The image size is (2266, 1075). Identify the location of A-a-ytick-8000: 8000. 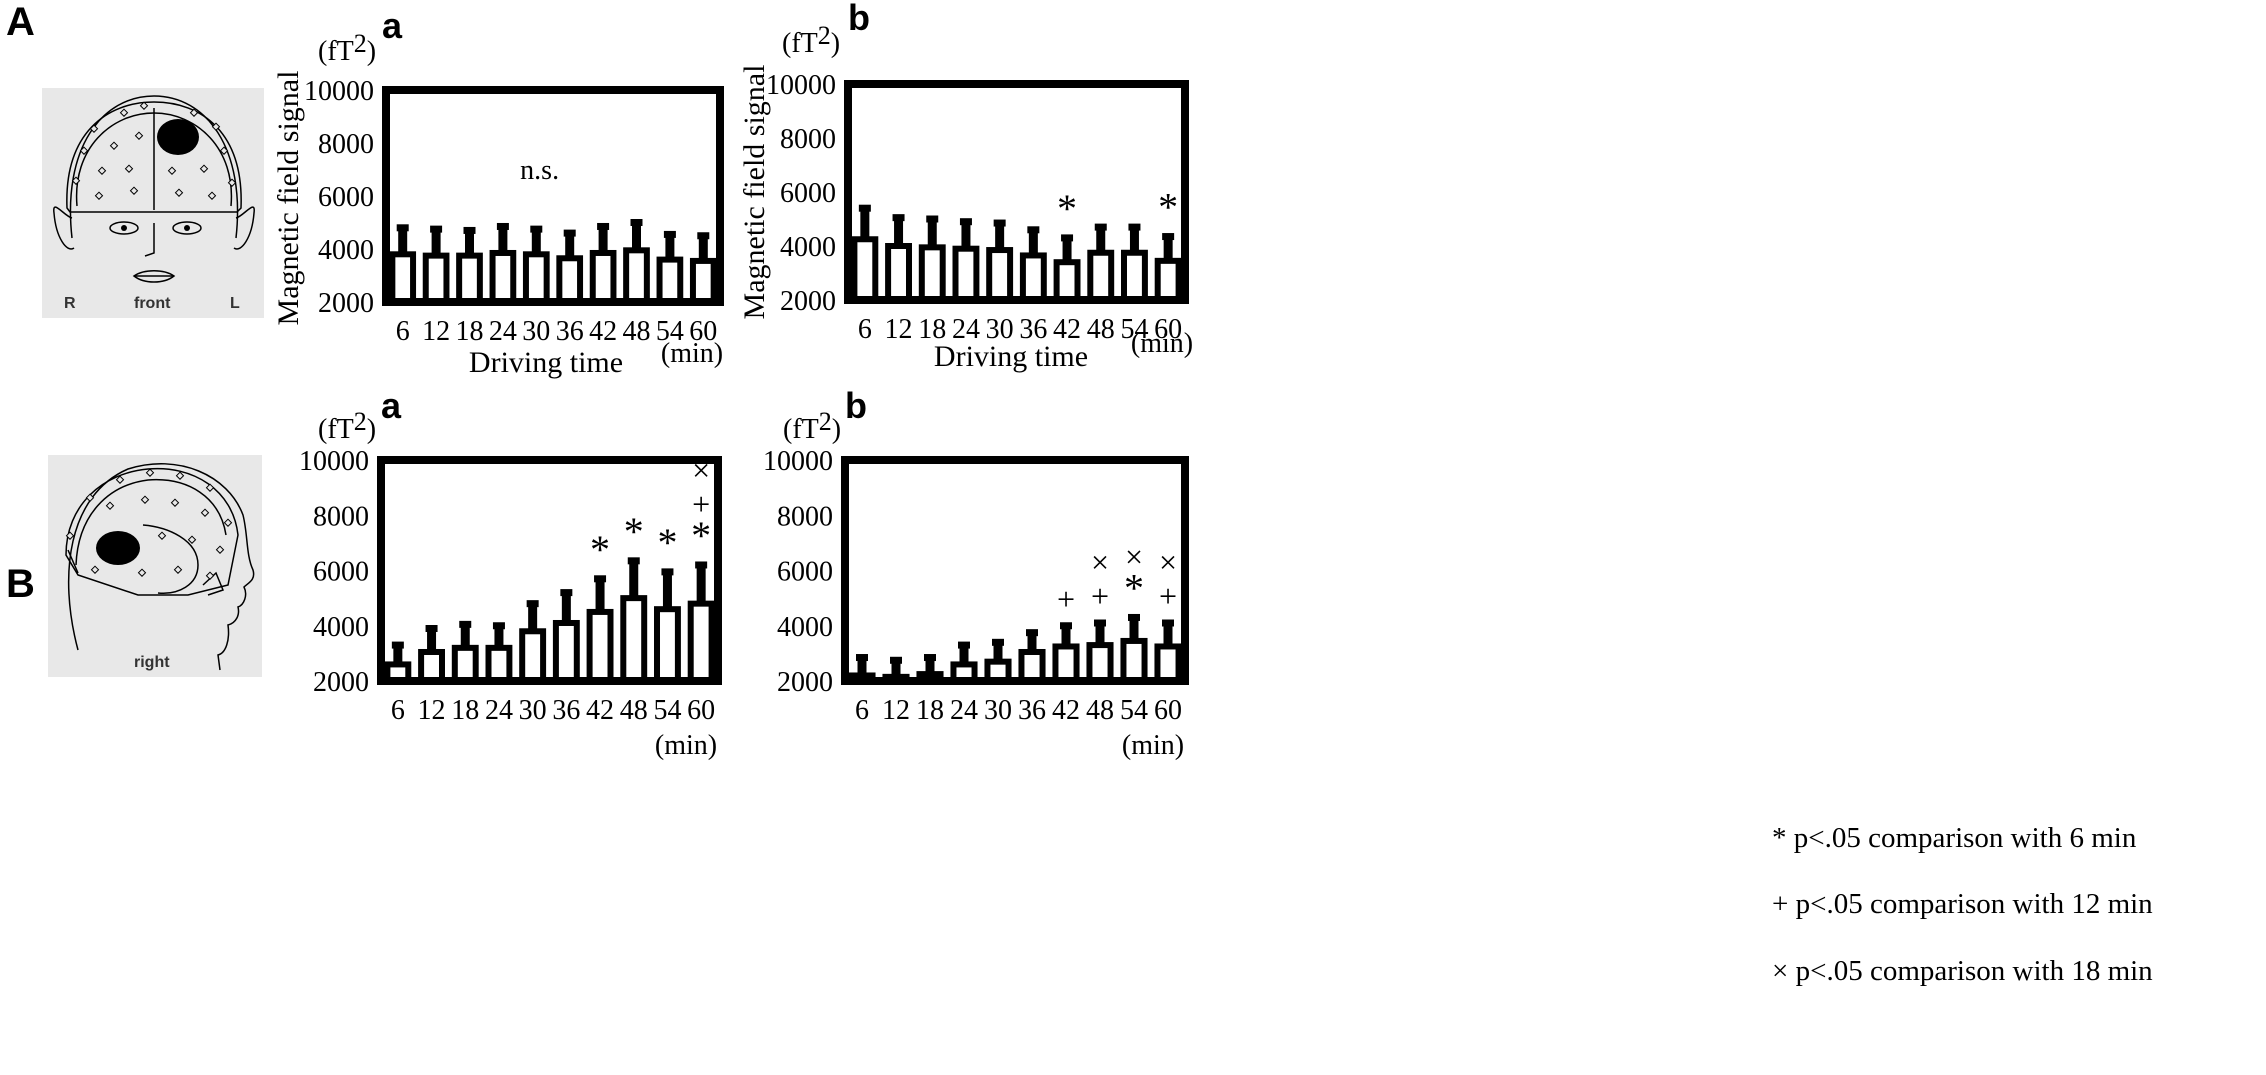
(346, 144).